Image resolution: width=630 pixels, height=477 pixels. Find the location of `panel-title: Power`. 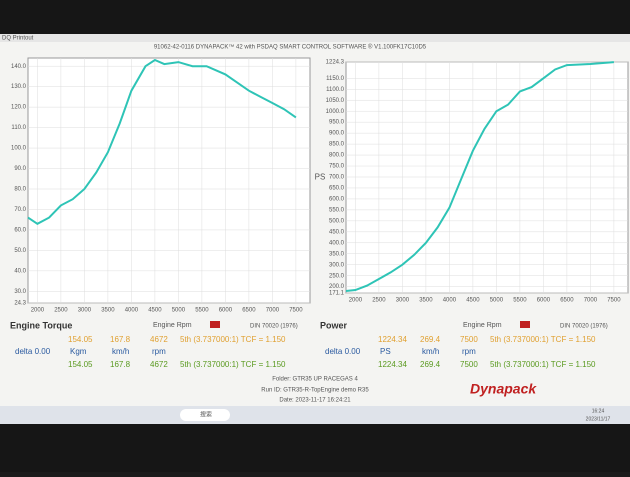

panel-title: Power is located at coordinates (334, 325).